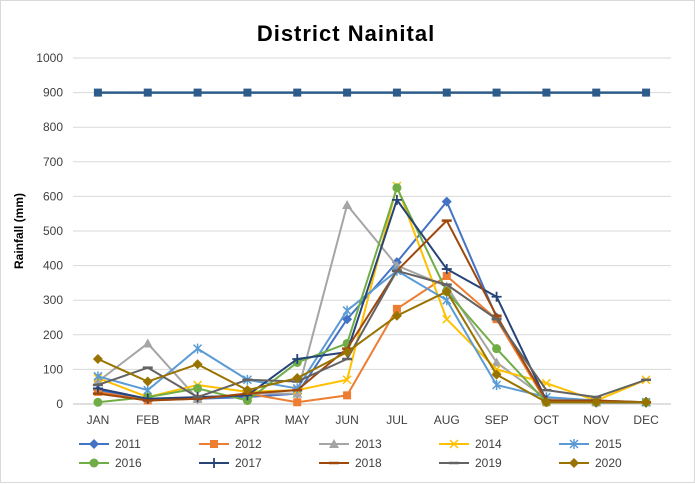 This screenshot has width=695, height=484. Describe the element at coordinates (346, 33) in the screenshot. I see `chart-title: District Nainital` at that location.